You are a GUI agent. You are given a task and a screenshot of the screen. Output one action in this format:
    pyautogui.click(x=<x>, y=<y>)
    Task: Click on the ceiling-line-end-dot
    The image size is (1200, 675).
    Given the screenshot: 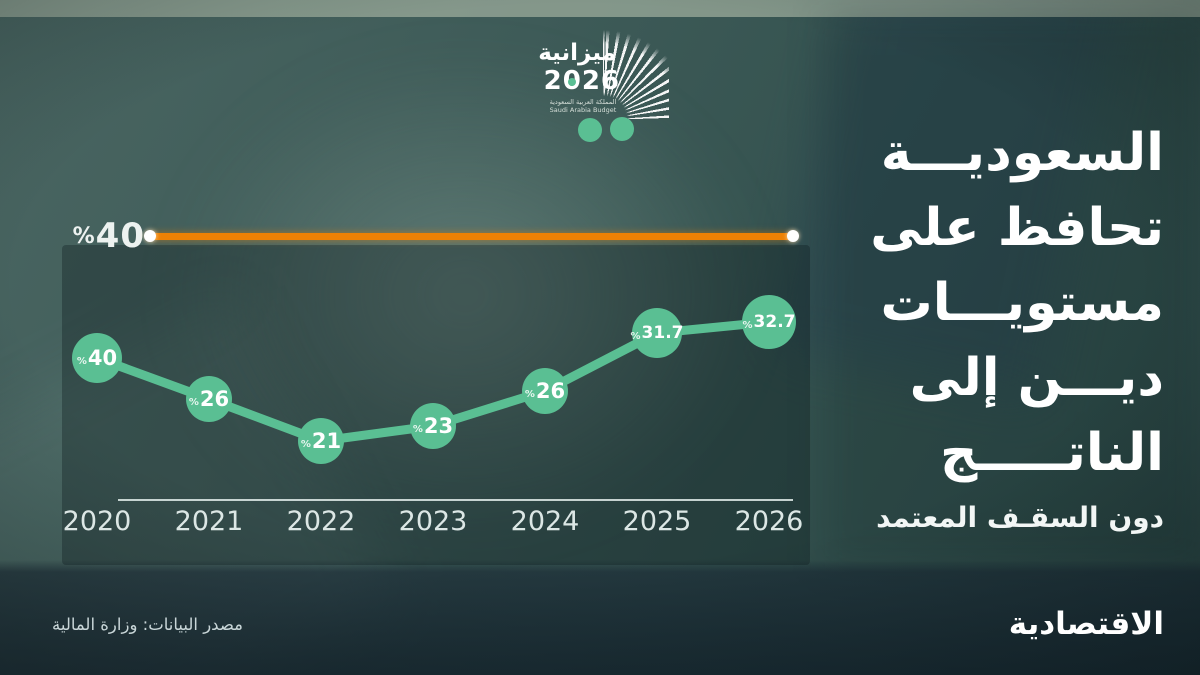 What is the action you would take?
    pyautogui.click(x=793, y=236)
    